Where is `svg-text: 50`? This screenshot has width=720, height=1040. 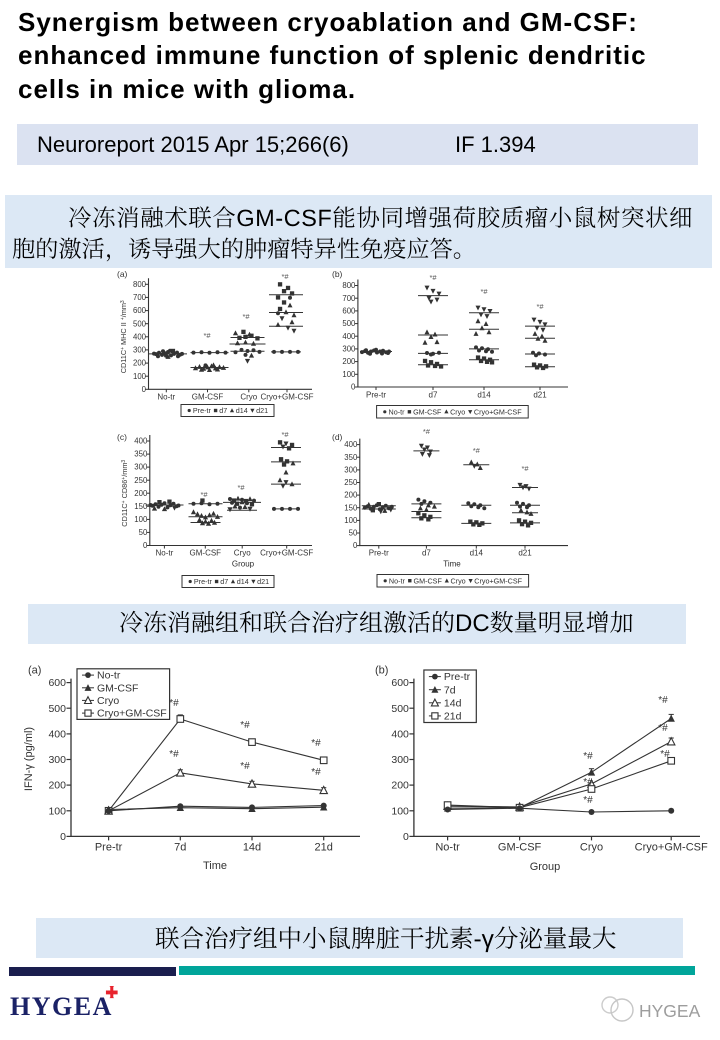
svg-text: 50 is located at coordinates (353, 533).